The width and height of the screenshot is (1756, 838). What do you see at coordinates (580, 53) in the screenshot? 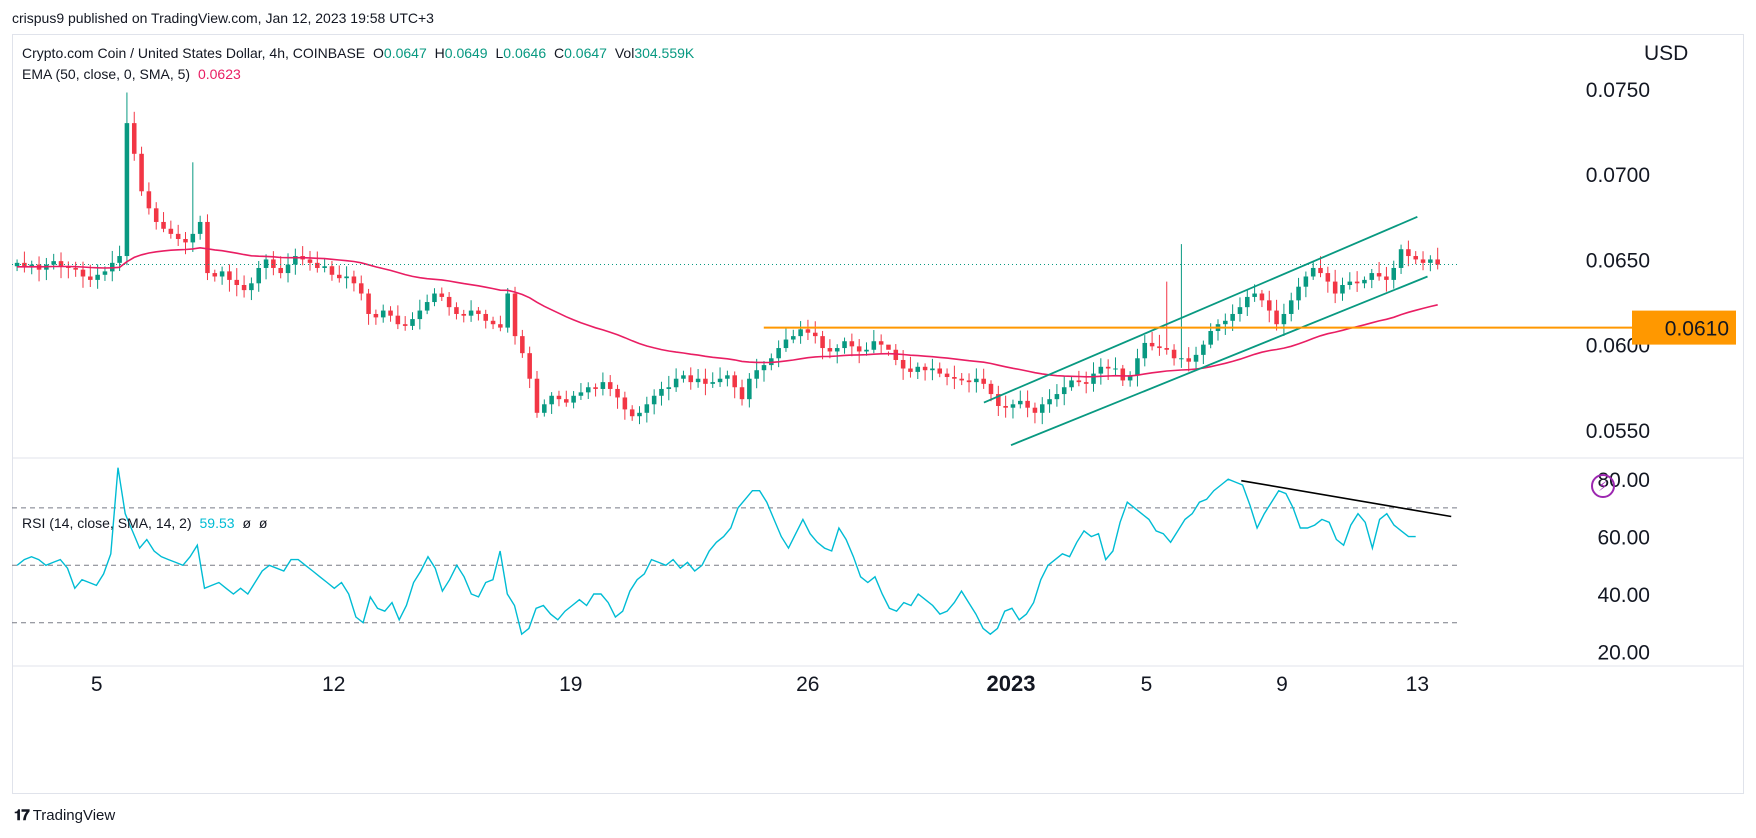
I see `legend-close: C0.0647` at bounding box center [580, 53].